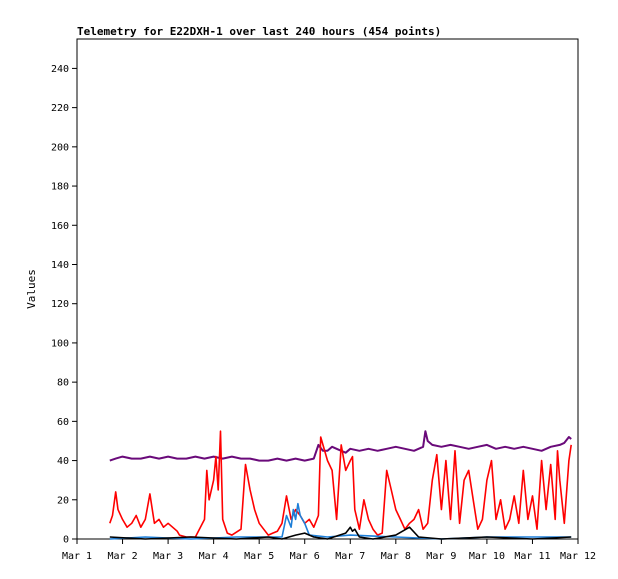 This screenshot has width=618, height=579. What do you see at coordinates (60, 147) in the screenshot?
I see `y-tick-label: 200` at bounding box center [60, 147].